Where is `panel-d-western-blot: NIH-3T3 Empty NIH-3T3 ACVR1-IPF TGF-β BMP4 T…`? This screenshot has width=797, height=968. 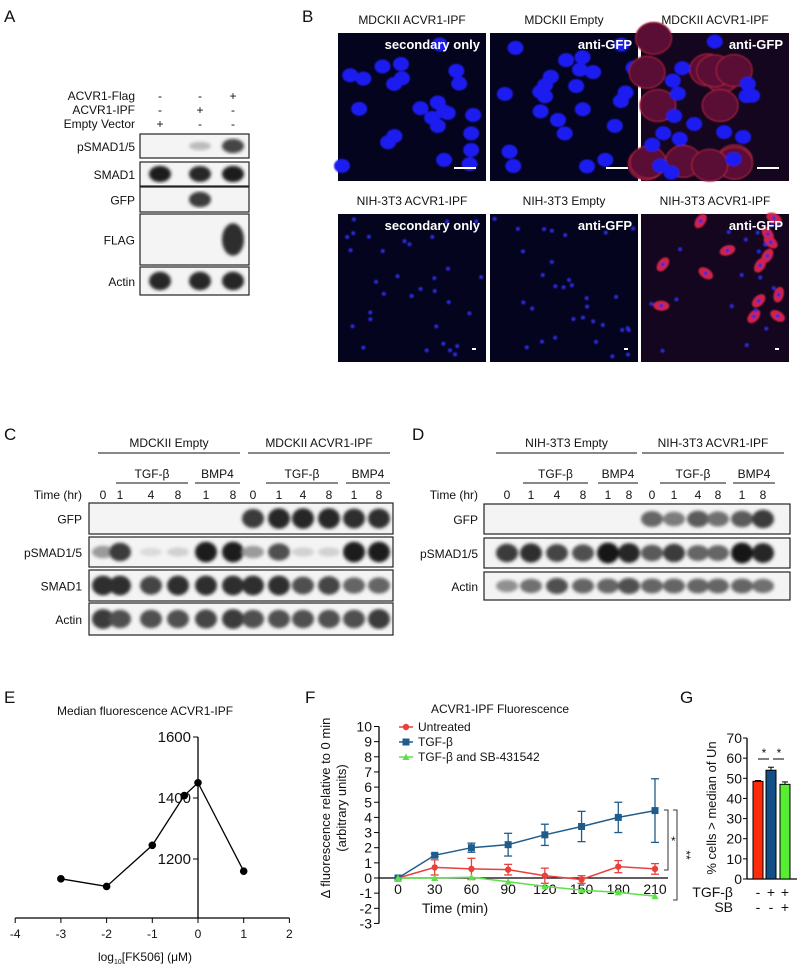
panel-d-western-blot: NIH-3T3 Empty NIH-3T3 ACVR1-IPF TGF-β BMP4 T… is located at coordinates (605, 518).